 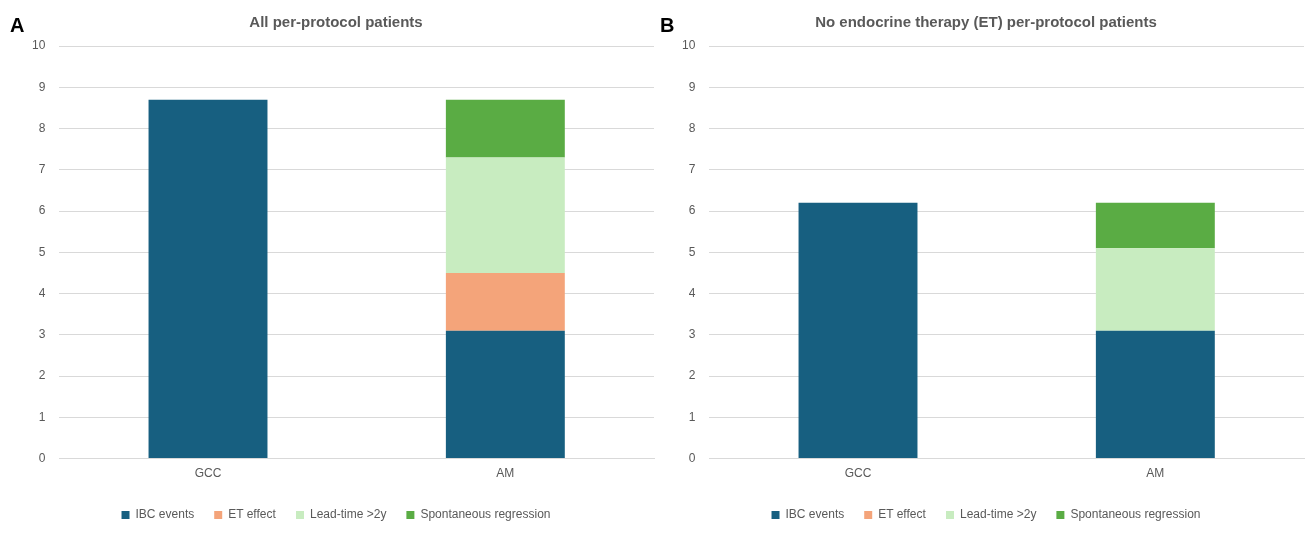 I want to click on chart-title: All per-protocol patients, so click(x=336, y=22).